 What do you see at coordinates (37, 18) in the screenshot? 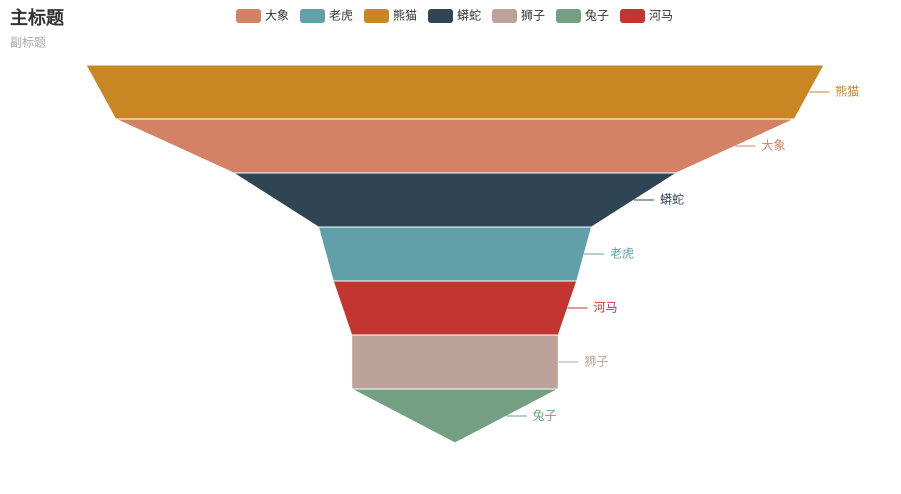
I see `chart-title: 主标题` at bounding box center [37, 18].